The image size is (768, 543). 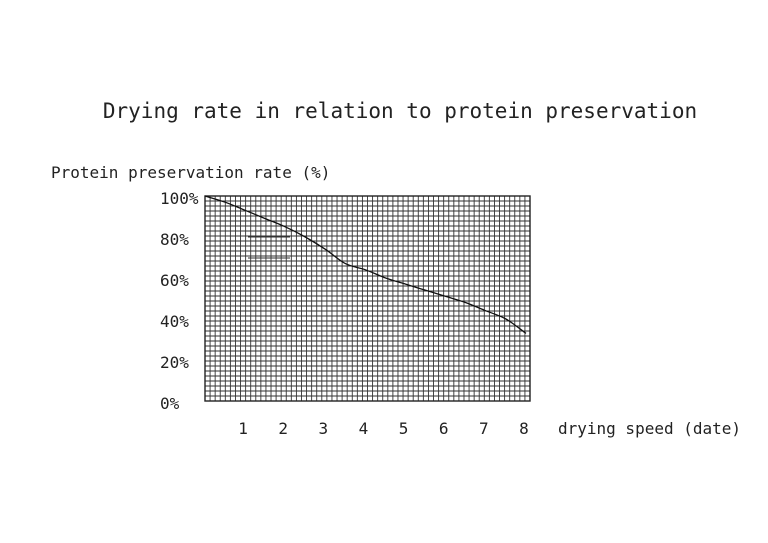 I want to click on y-tick-label: 60%, so click(x=174, y=280).